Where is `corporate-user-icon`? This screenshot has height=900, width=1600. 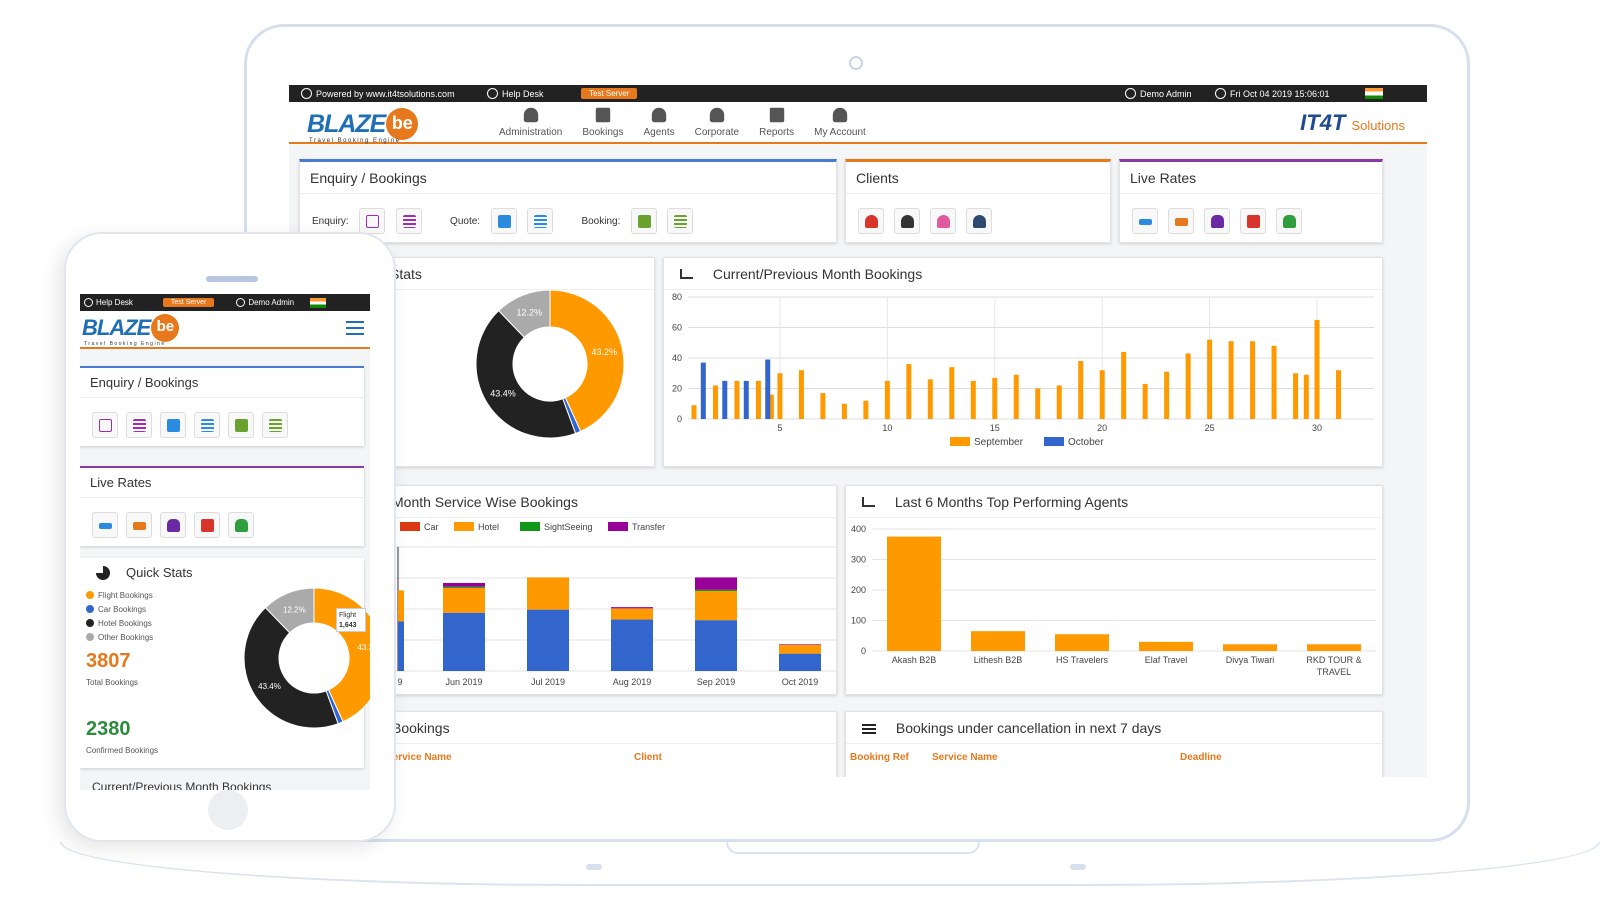
corporate-user-icon is located at coordinates (717, 115).